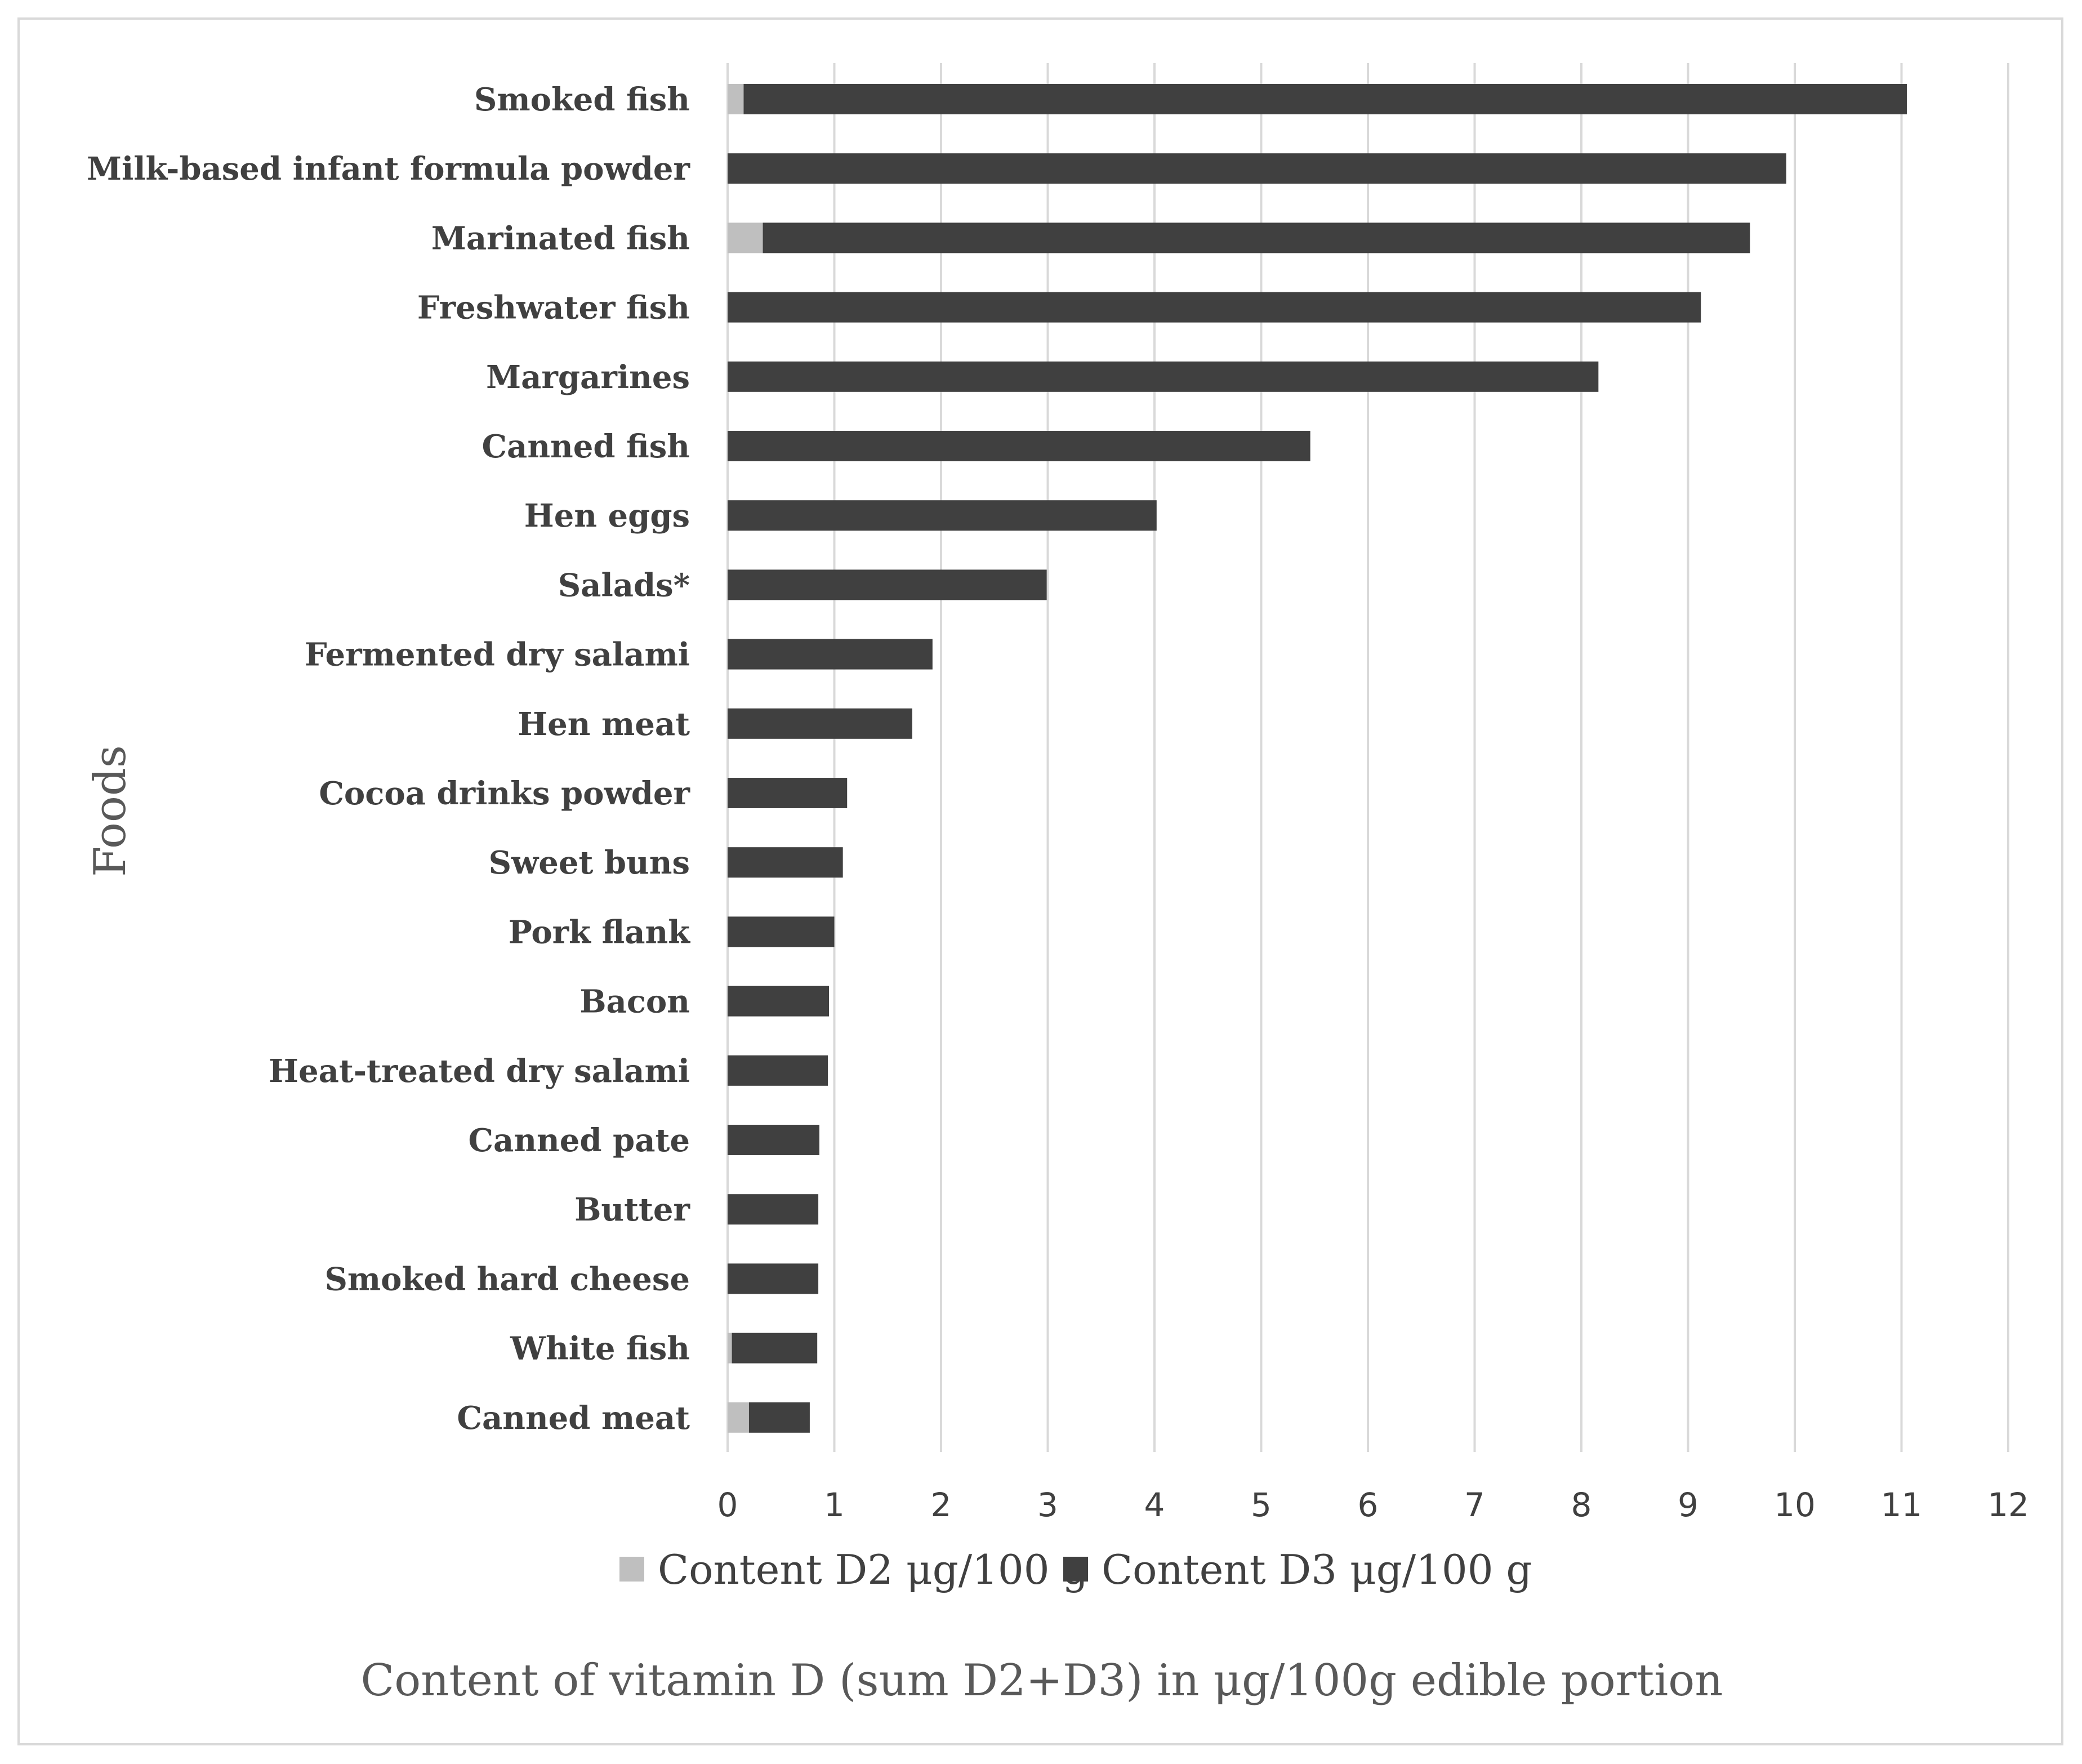 The height and width of the screenshot is (1764, 2082). What do you see at coordinates (582, 99) in the screenshot?
I see `category-label: Smoked fish` at bounding box center [582, 99].